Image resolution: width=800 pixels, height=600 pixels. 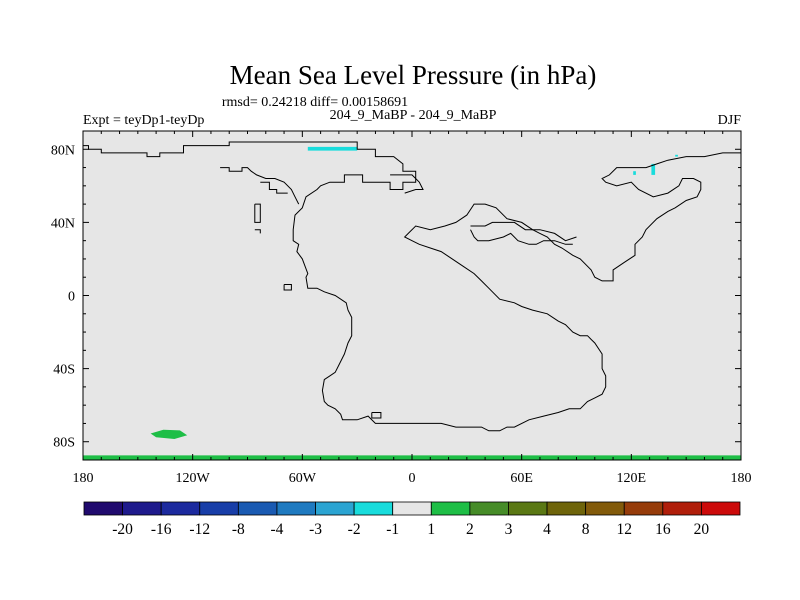 I want to click on colorbar: -20 -16 -12 -8 -4 -3 -2 -1 1 2 3 4 8 12 16 20, so click(x=412, y=519).